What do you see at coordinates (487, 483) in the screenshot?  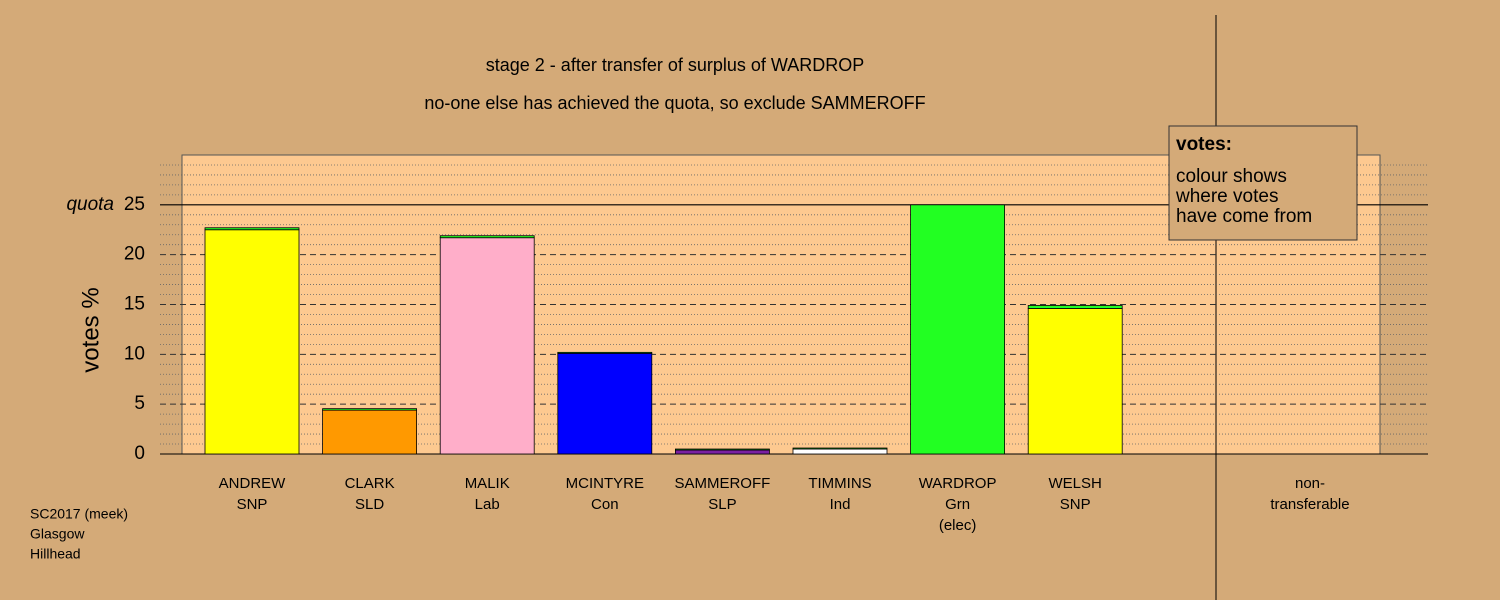 I see `x-tick-label: MALIK` at bounding box center [487, 483].